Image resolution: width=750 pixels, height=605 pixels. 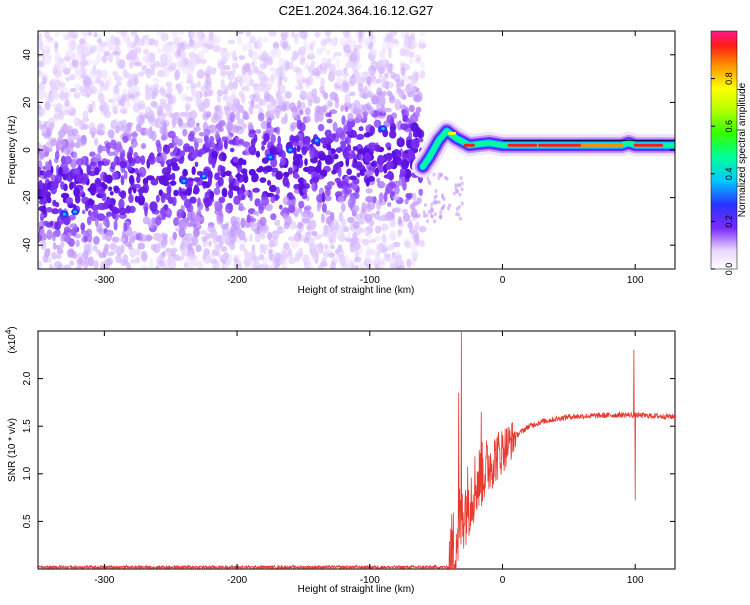 I want to click on spectrogram-peak-core, so click(x=64, y=214).